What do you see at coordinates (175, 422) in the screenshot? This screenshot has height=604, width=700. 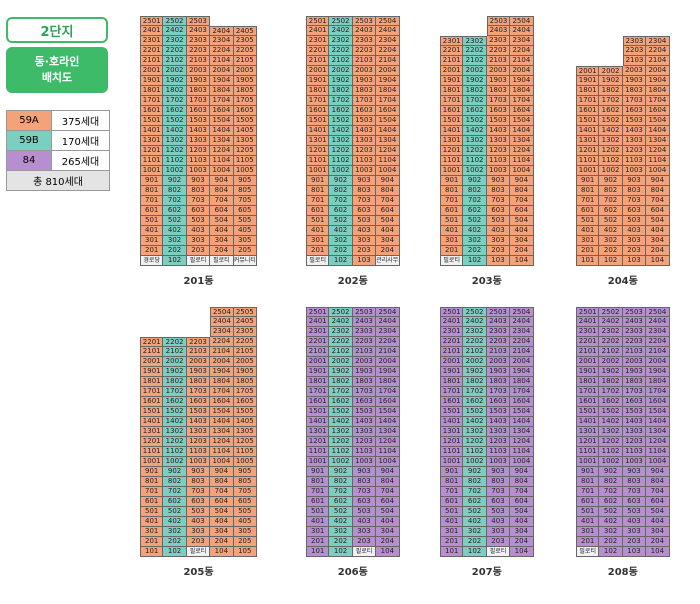 I see `unit-cell: 1402` at bounding box center [175, 422].